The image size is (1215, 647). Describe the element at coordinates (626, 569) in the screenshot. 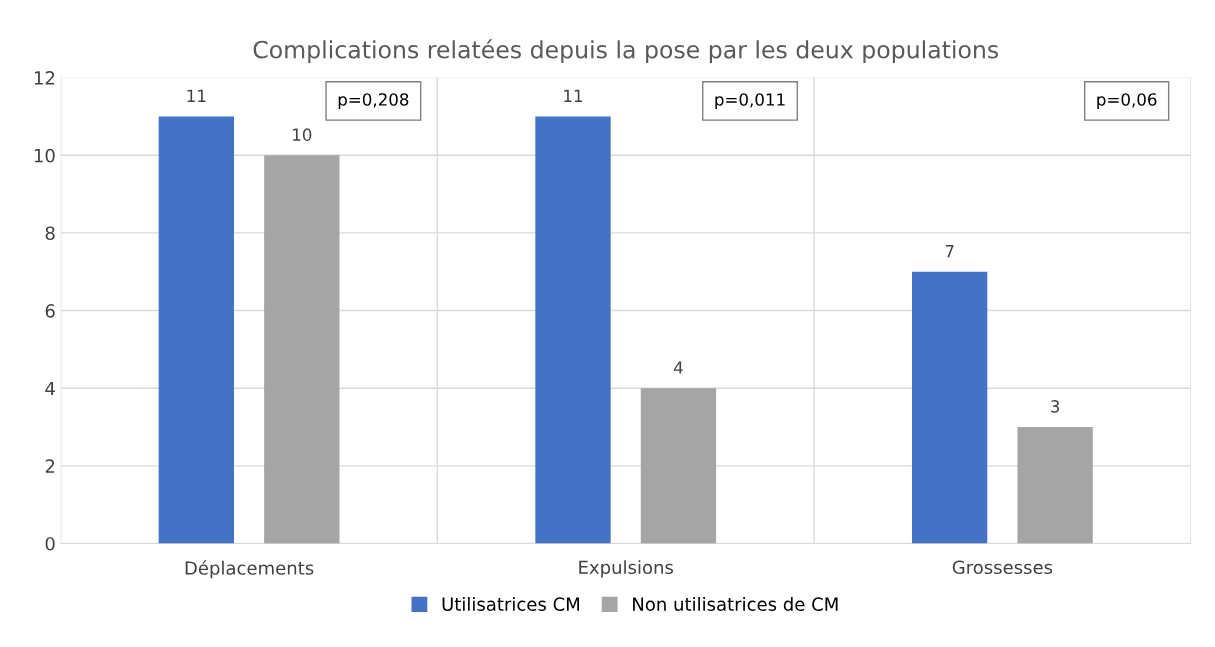

I see `x-tick-label: Expulsions` at that location.